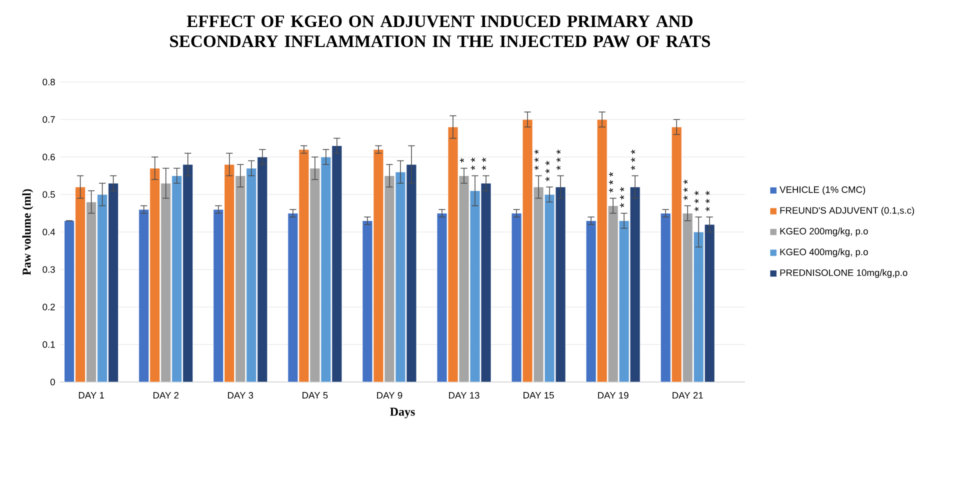 This screenshot has height=494, width=967. I want to click on annotation: *, so click(462, 160).